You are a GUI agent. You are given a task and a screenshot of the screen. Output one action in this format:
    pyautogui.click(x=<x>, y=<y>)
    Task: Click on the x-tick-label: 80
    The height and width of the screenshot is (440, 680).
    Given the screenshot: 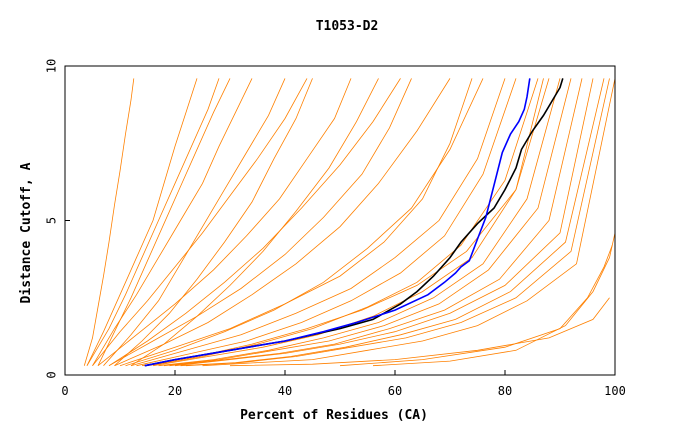 What is the action you would take?
    pyautogui.click(x=505, y=391)
    